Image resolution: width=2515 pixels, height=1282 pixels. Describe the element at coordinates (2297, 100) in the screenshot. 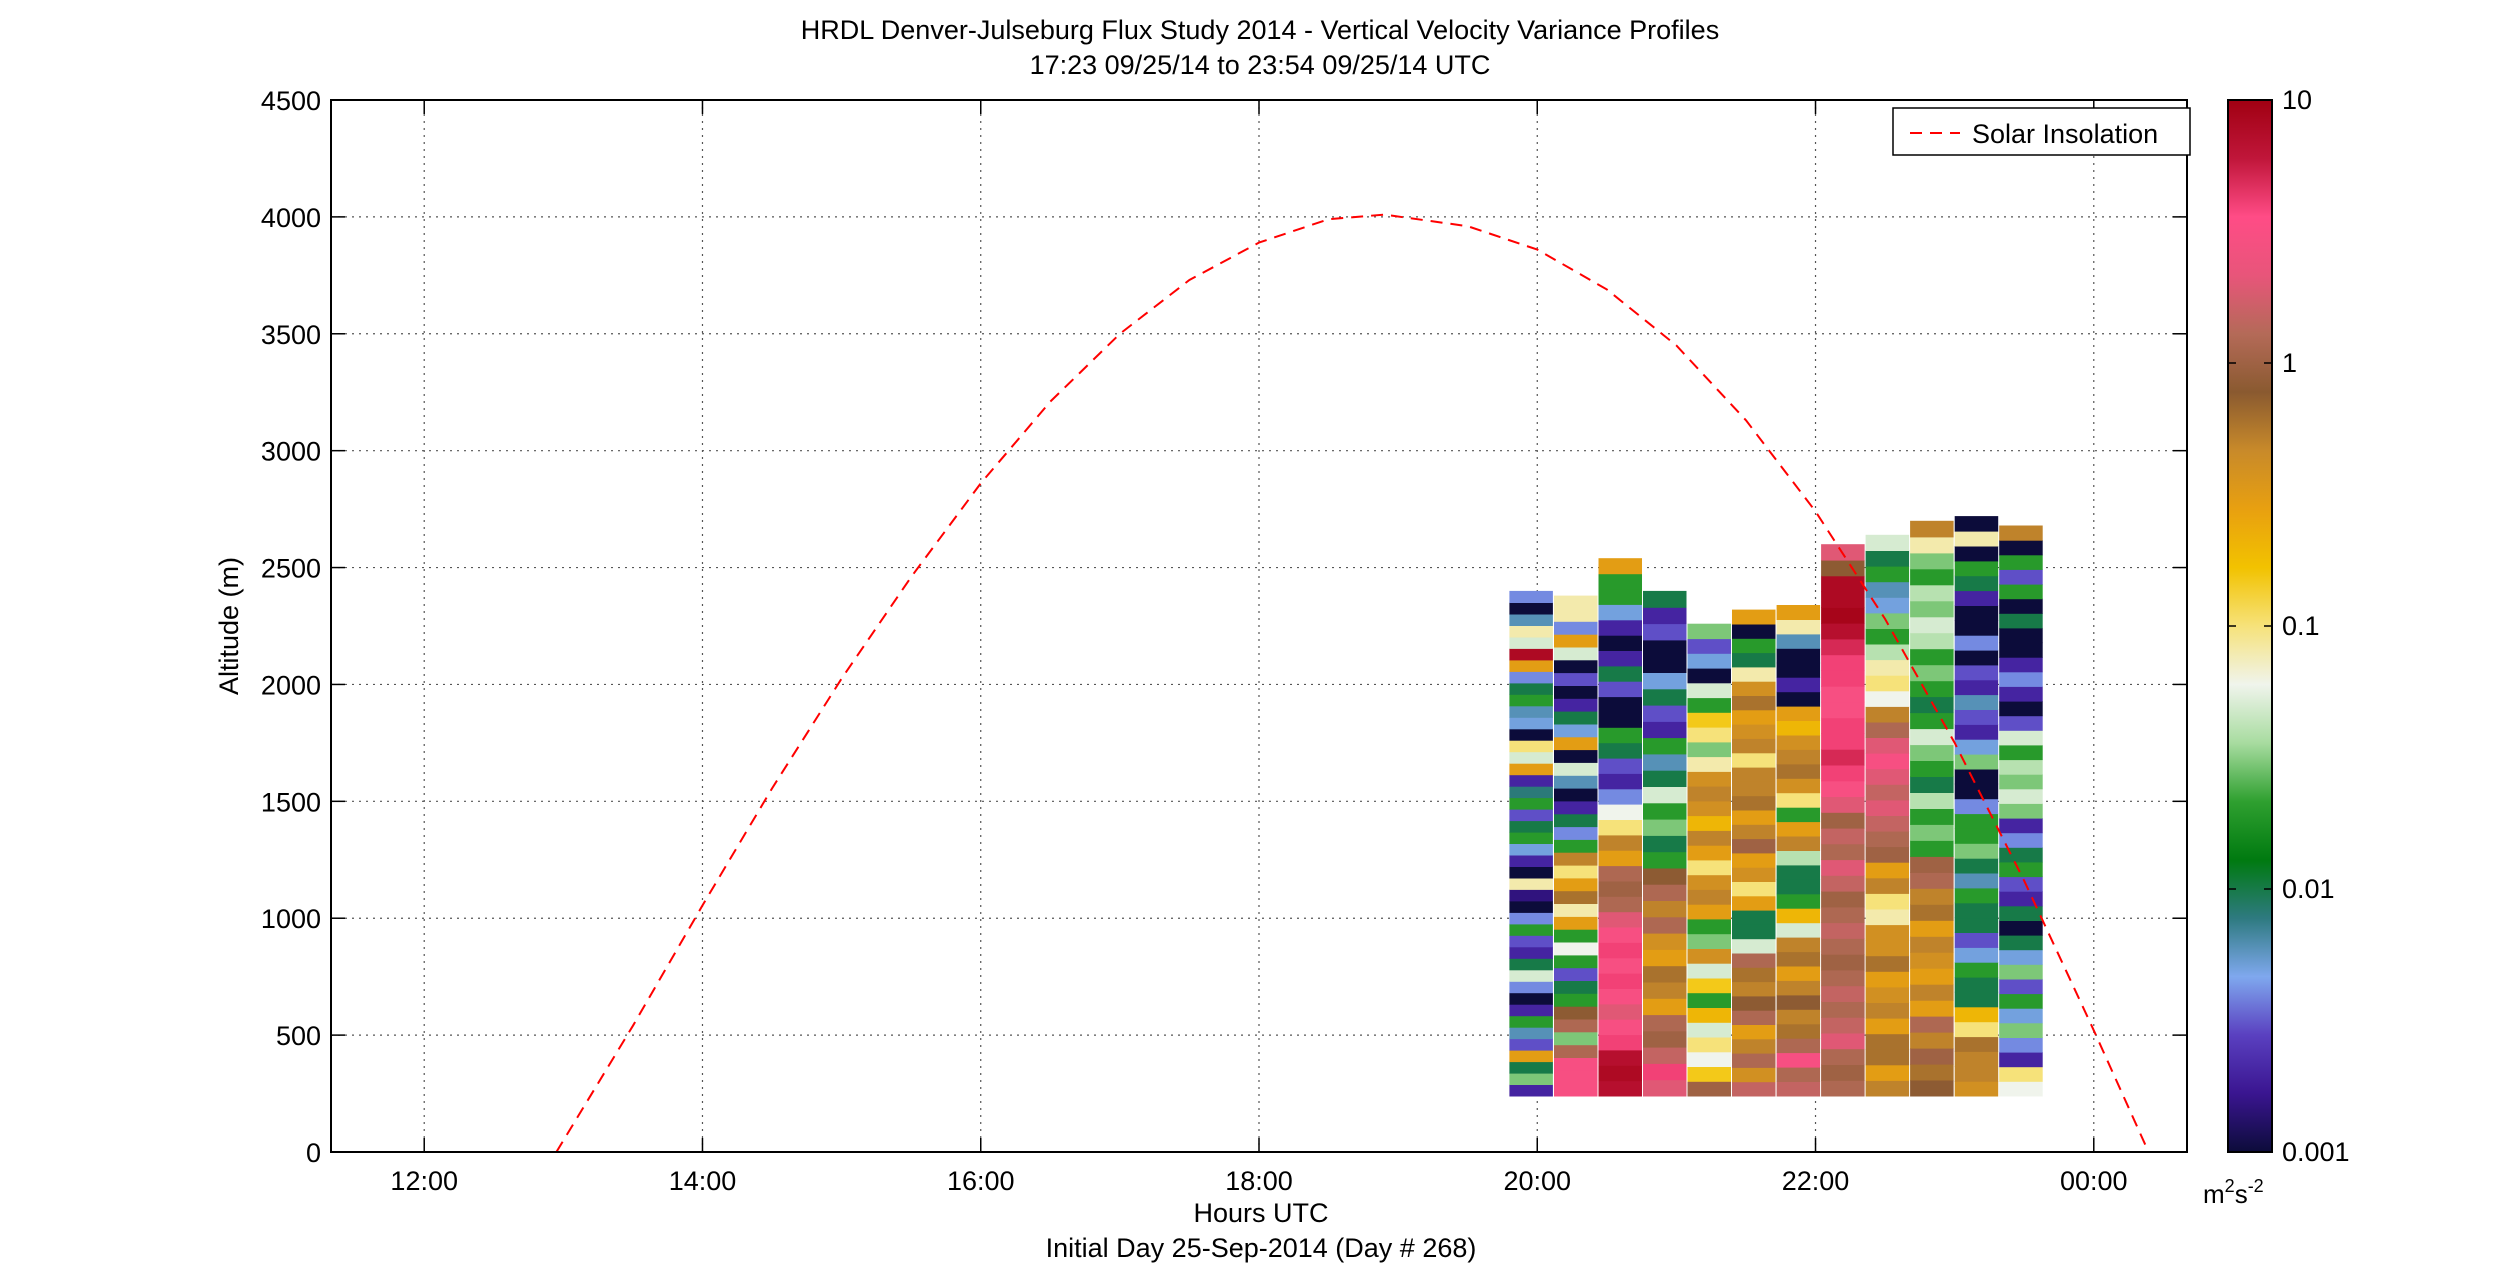

I see `colorbar-tick-label-4: 10` at that location.